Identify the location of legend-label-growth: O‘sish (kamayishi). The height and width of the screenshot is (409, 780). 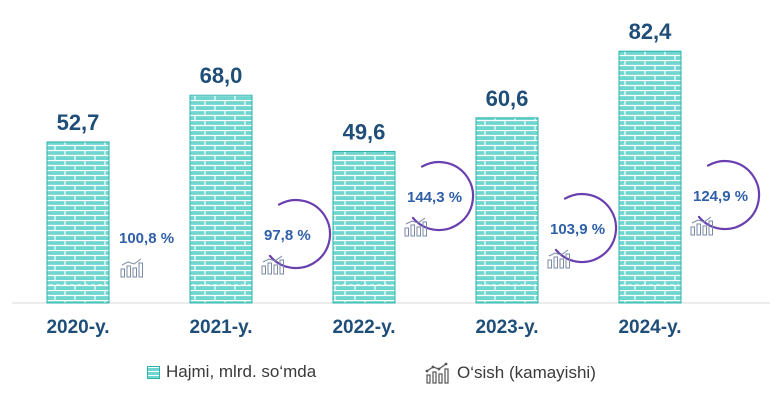
(526, 372).